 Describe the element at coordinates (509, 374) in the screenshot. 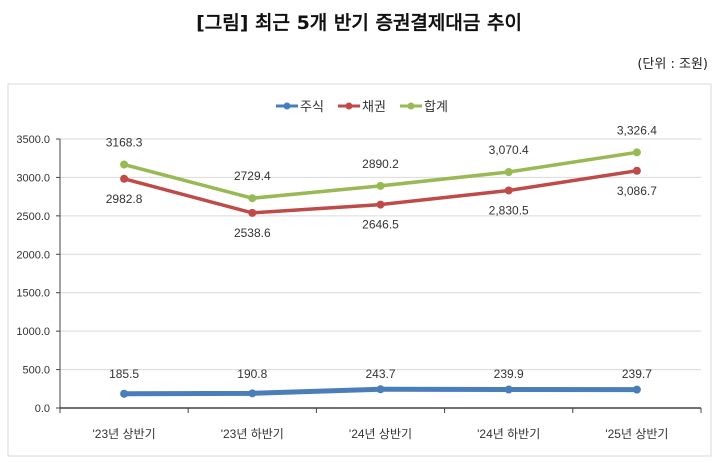

I see `data-label: 239.9` at that location.